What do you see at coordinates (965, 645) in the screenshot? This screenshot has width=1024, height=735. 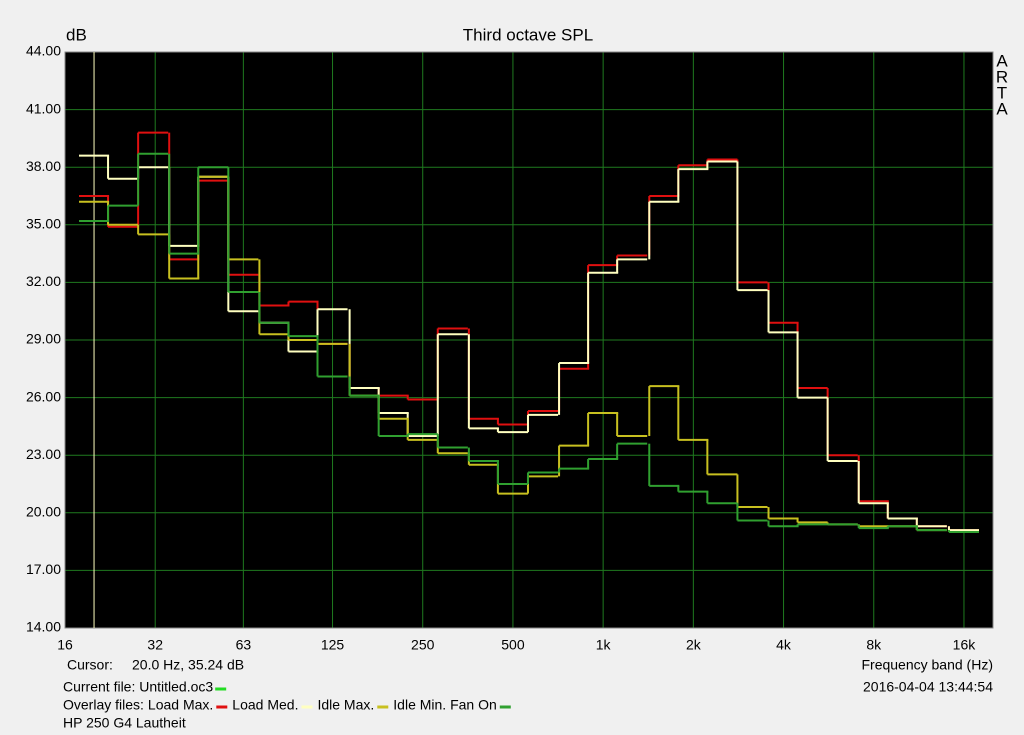 I see `x-tick-label: 16k` at bounding box center [965, 645].